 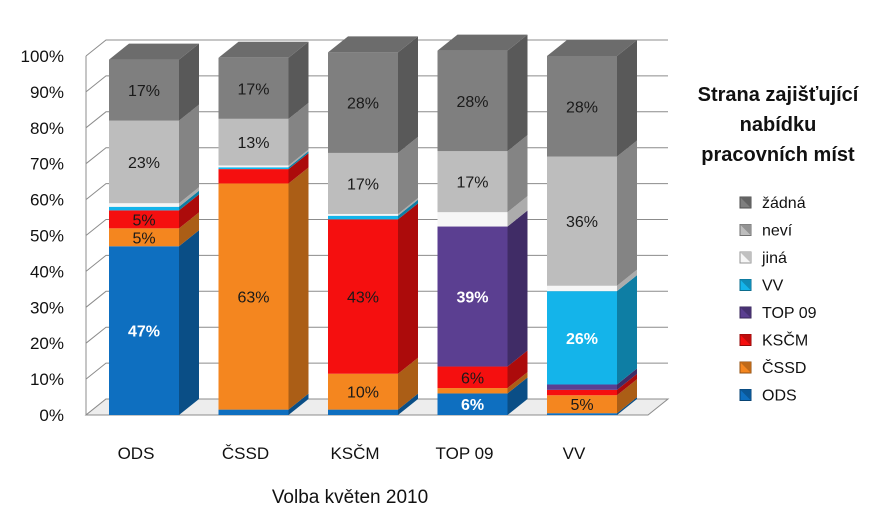 I want to click on data-label-kscm-cssd: 10%, so click(x=363, y=393).